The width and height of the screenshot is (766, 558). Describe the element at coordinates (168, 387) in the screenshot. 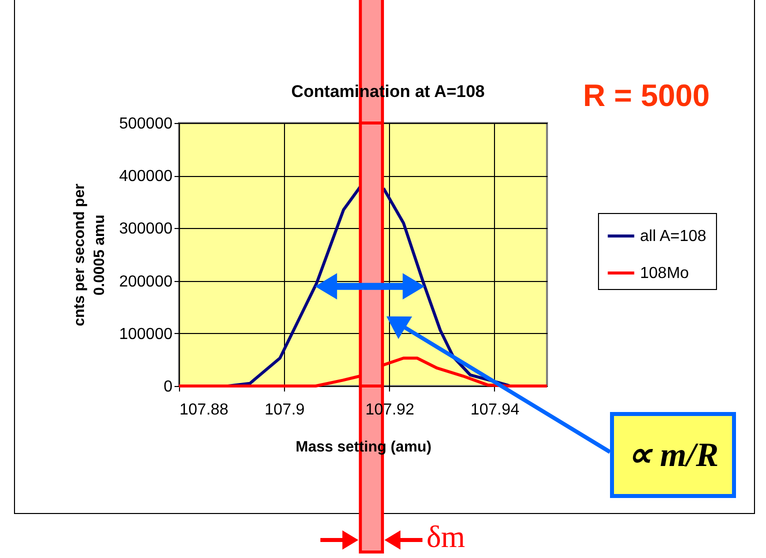

I see `y-tick-label: 0` at that location.